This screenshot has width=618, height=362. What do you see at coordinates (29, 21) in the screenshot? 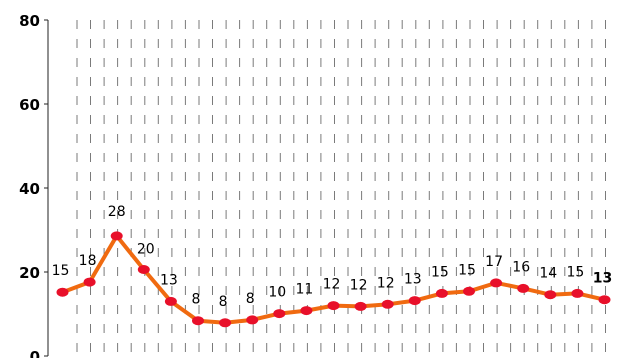
I see `y-tick-label-80: 80` at bounding box center [29, 21].